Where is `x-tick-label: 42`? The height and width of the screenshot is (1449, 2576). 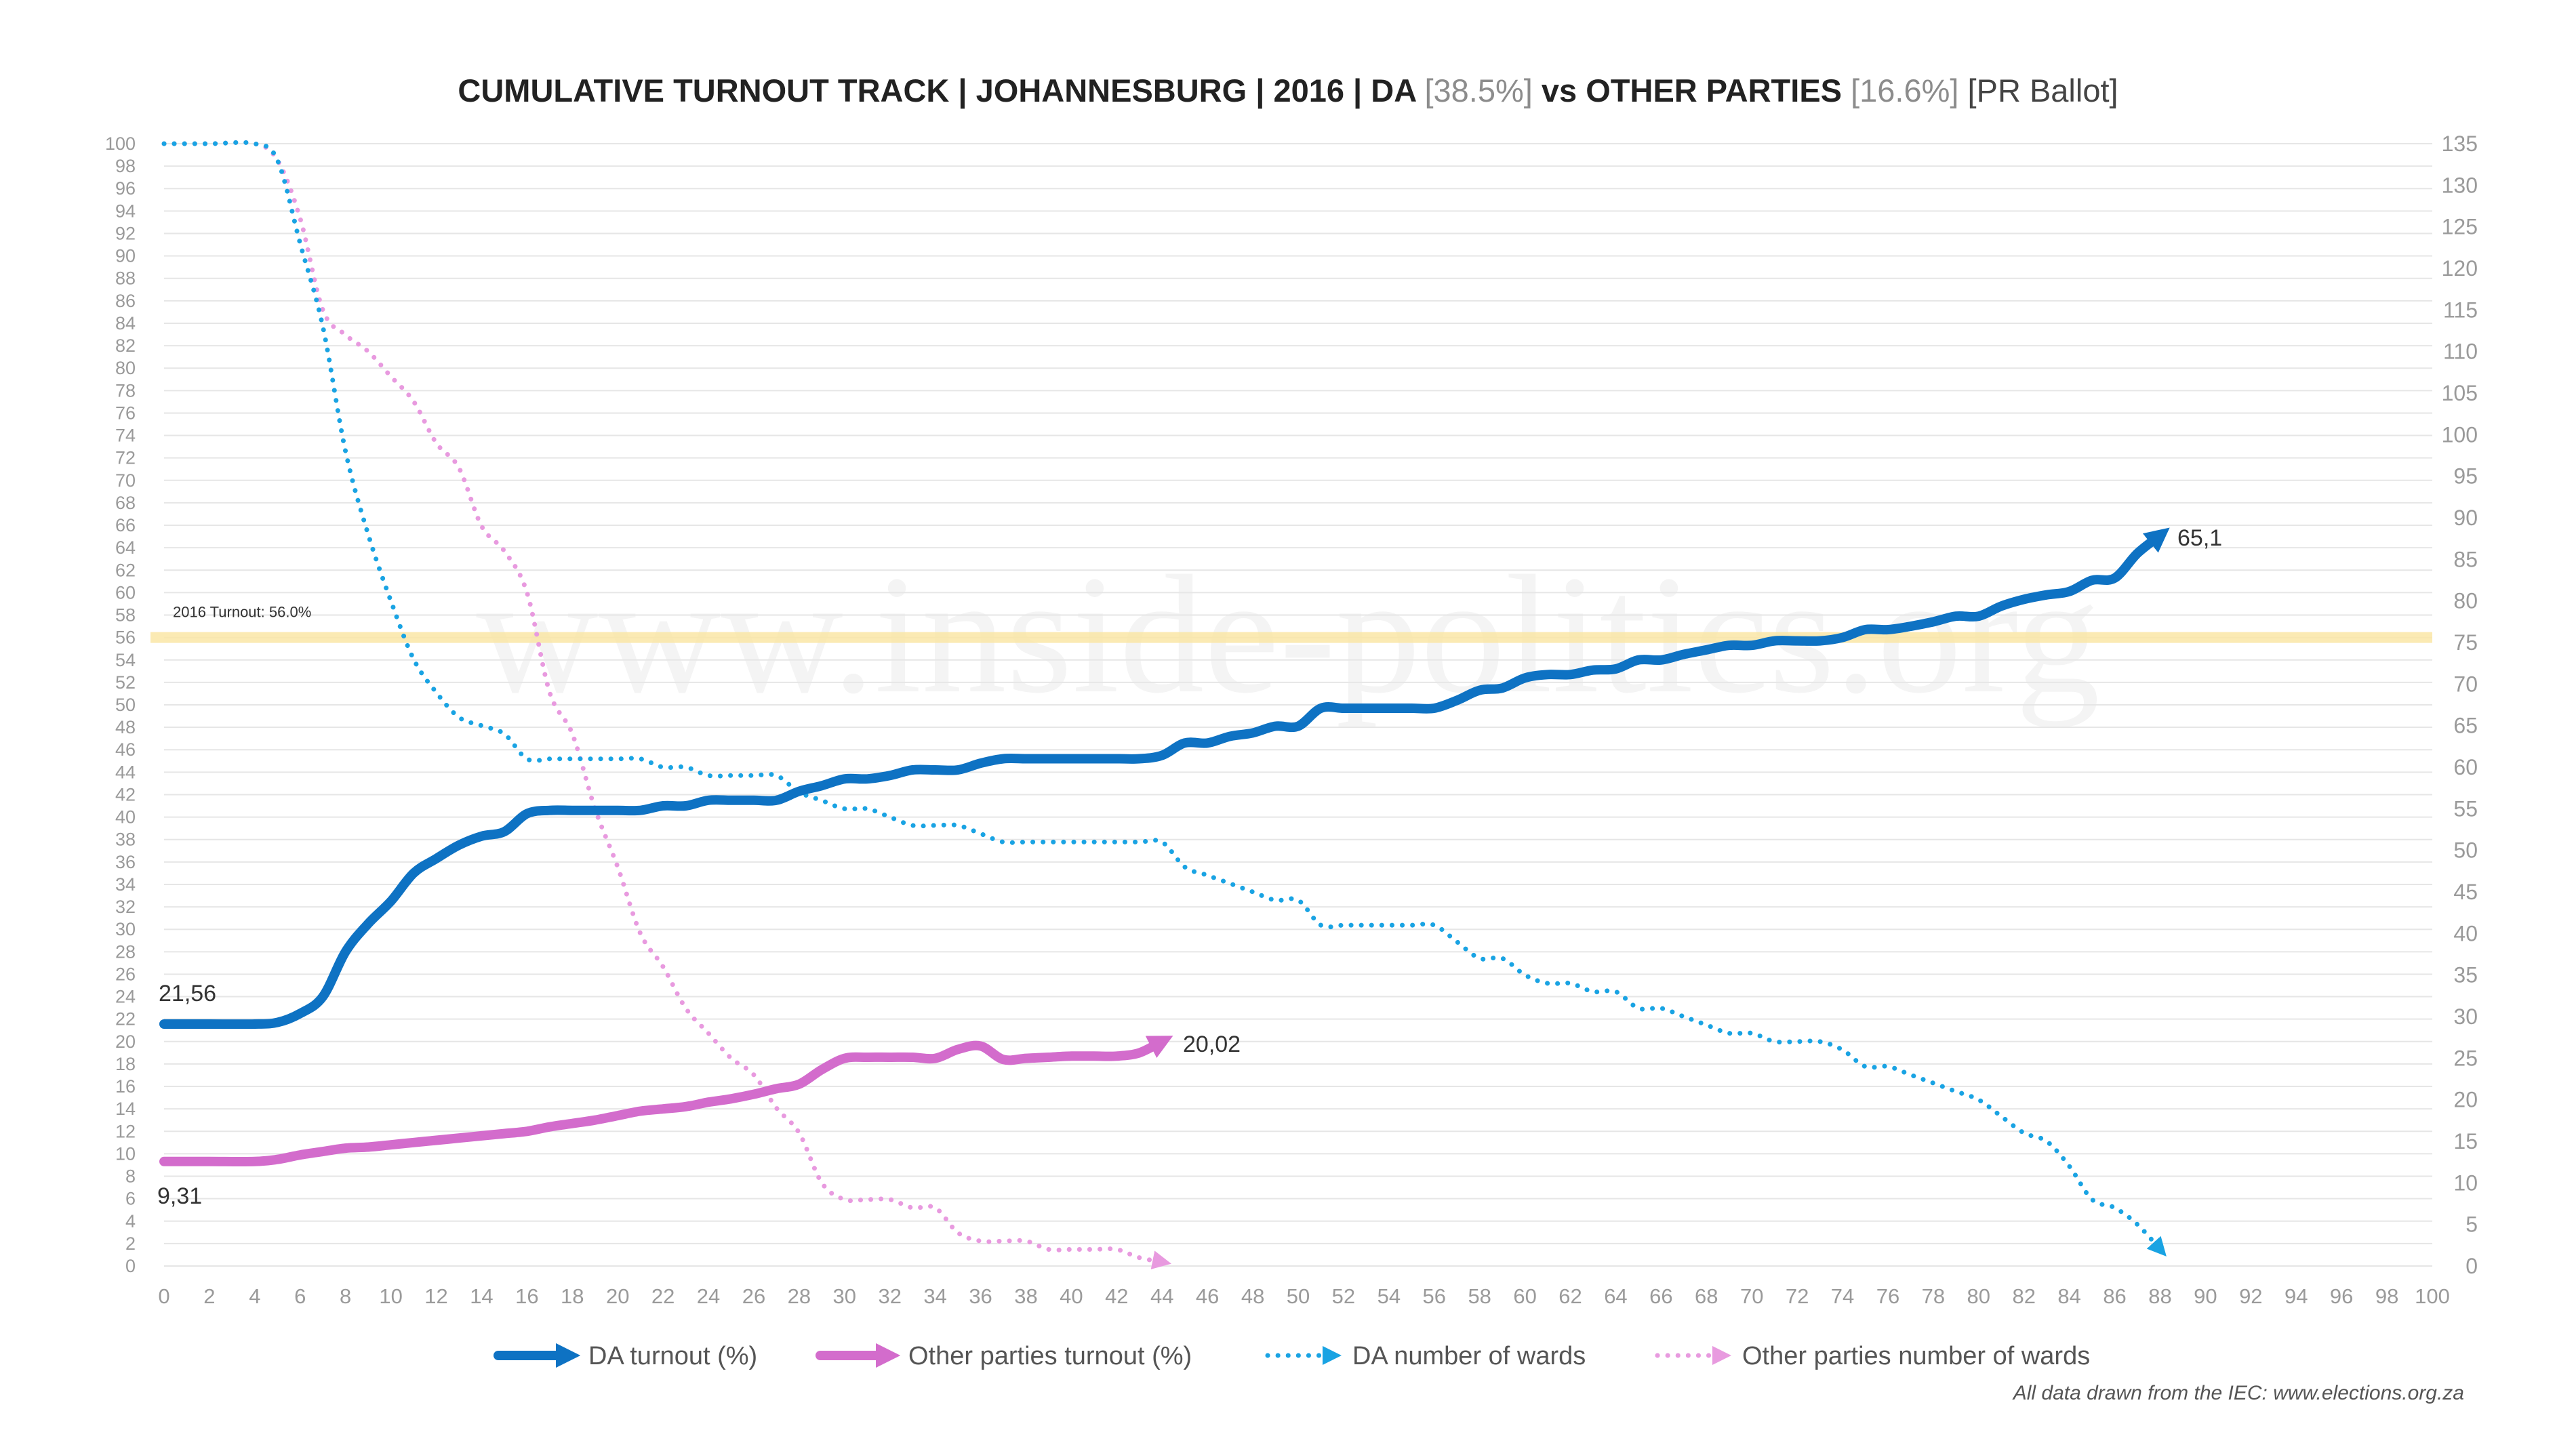
x-tick-label: 42 is located at coordinates (1116, 1296).